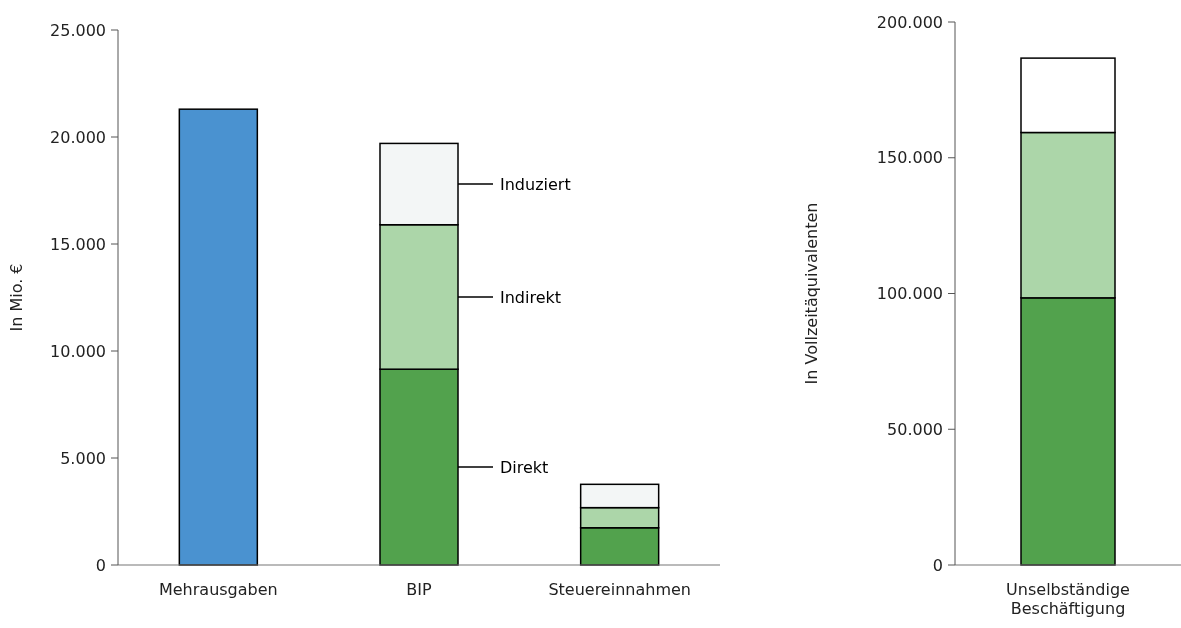 The height and width of the screenshot is (628, 1181). What do you see at coordinates (78, 137) in the screenshot?
I see `y-tick-label: 20.000` at bounding box center [78, 137].